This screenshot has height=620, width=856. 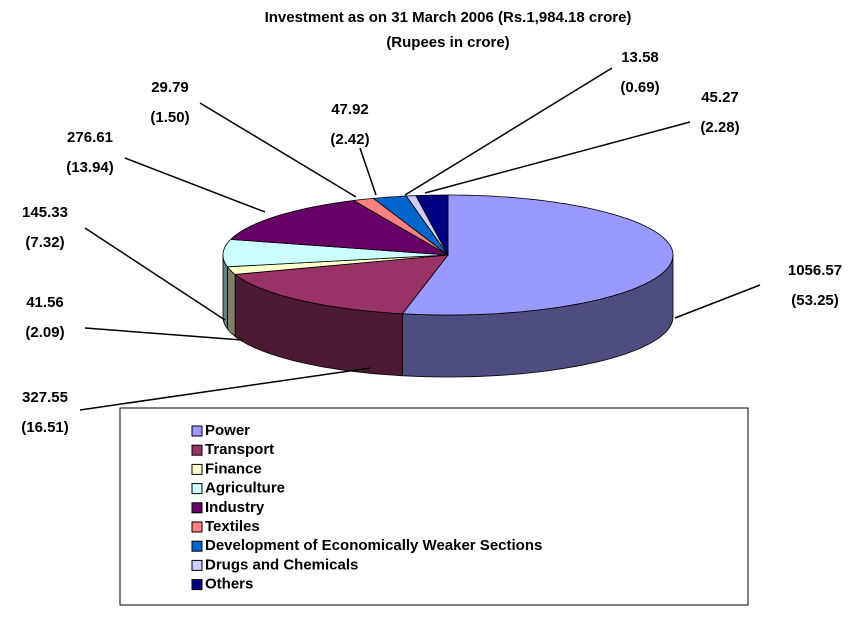 I want to click on percent-label: (1.50), so click(x=169, y=117).